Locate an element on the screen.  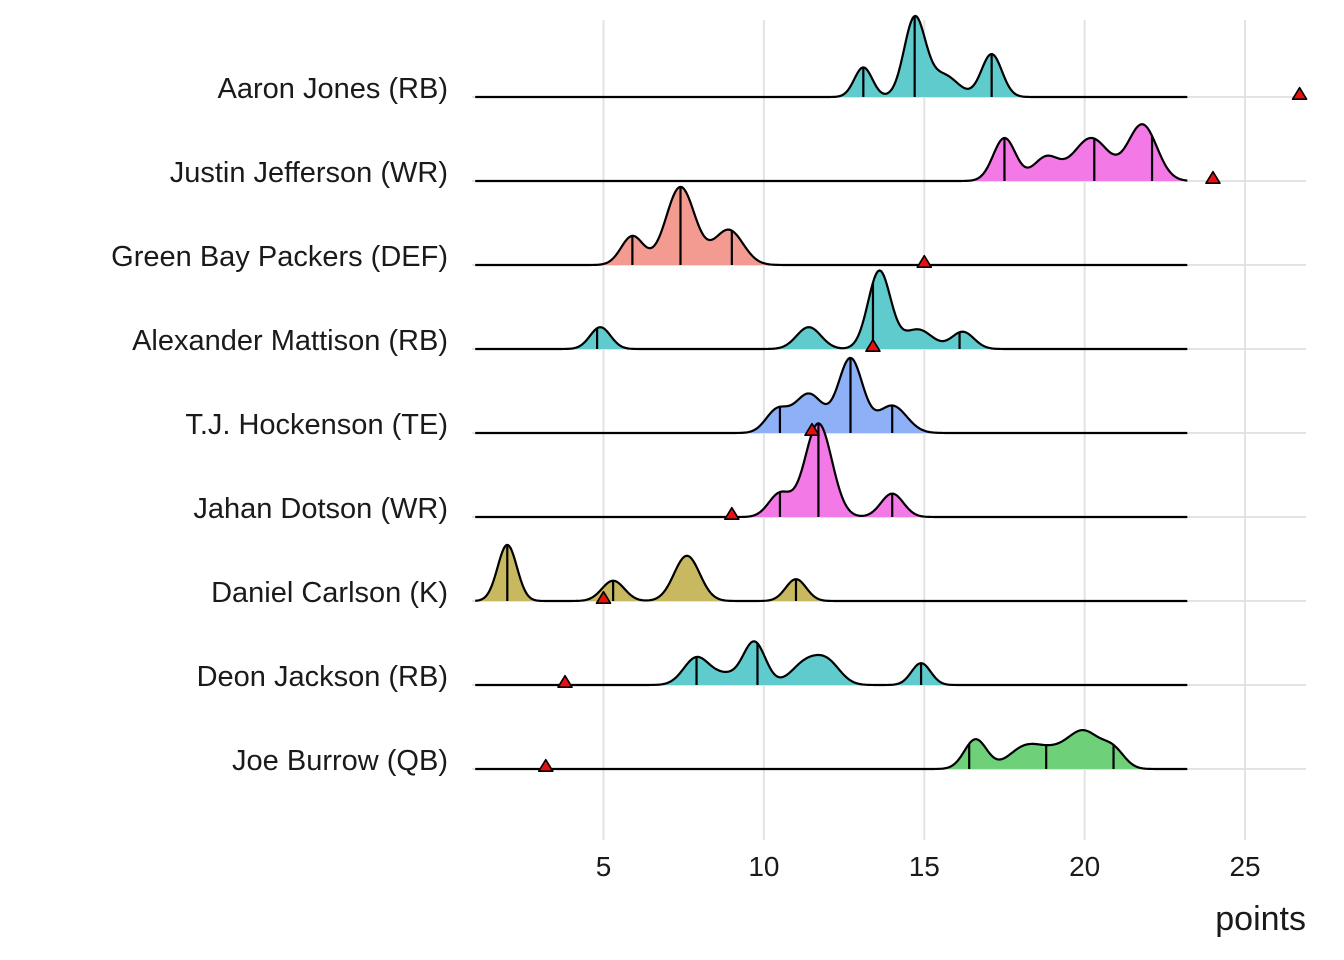
row-label: Alexander Mattison (RB) is located at coordinates (290, 341).